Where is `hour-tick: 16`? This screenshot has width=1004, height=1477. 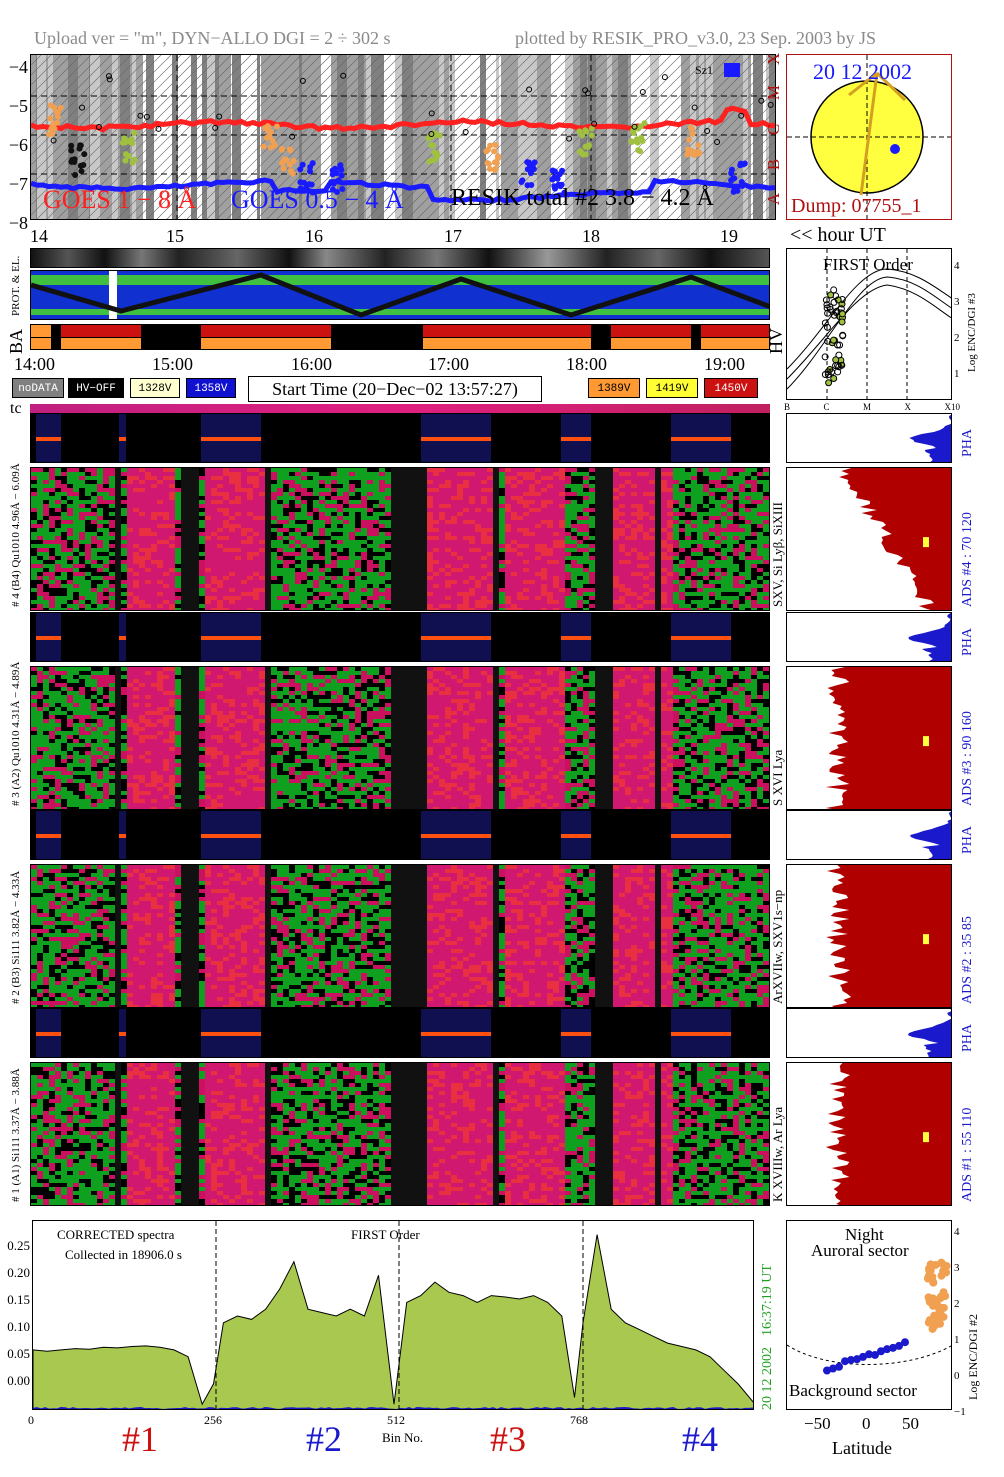
hour-tick: 16 is located at coordinates (314, 236).